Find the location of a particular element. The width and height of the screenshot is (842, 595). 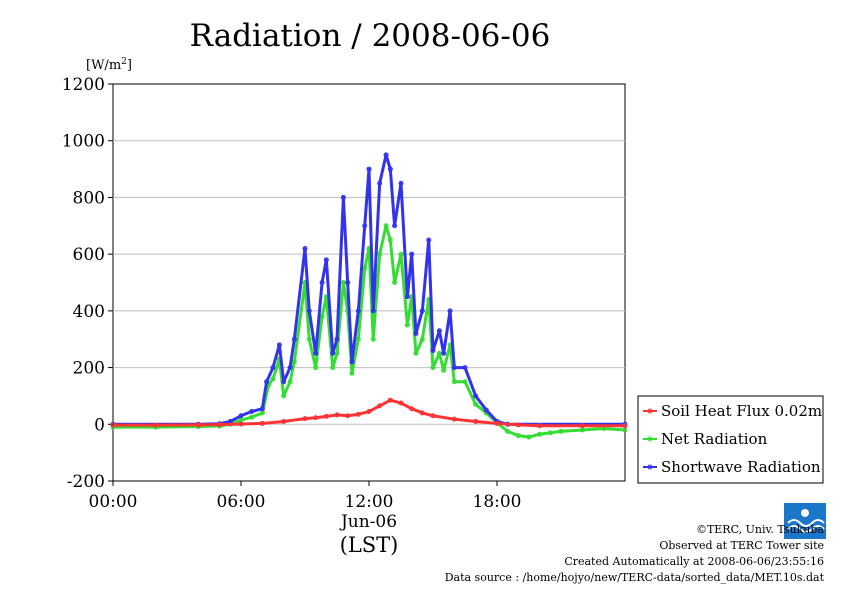

legend-label: Soil Heat Flux 0.02m is located at coordinates (741, 411).